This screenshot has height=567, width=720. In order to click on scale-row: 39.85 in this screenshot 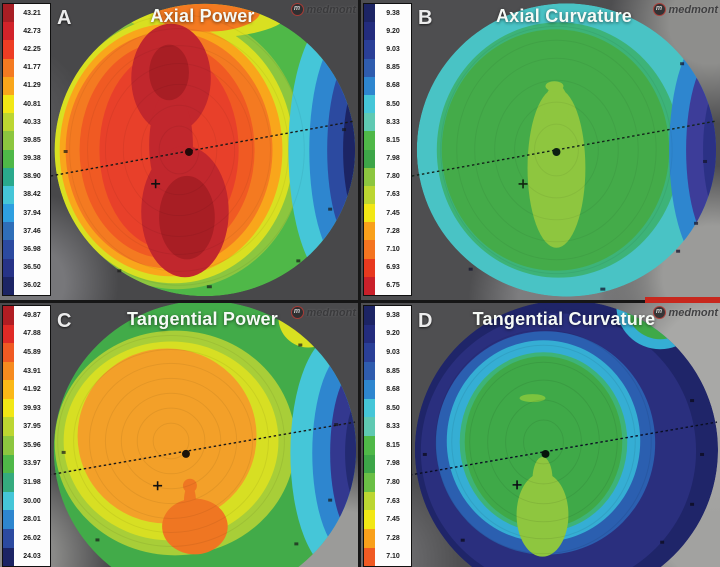, I will do `click(26, 140)`.